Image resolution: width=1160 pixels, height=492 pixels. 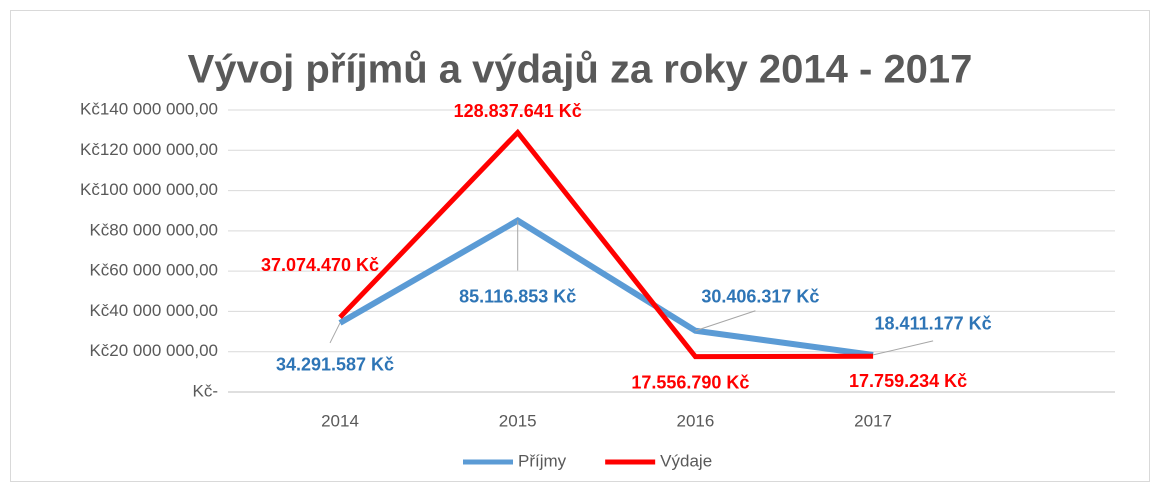 What do you see at coordinates (149, 108) in the screenshot?
I see `y-tick-label: Kč140 000 000,00` at bounding box center [149, 108].